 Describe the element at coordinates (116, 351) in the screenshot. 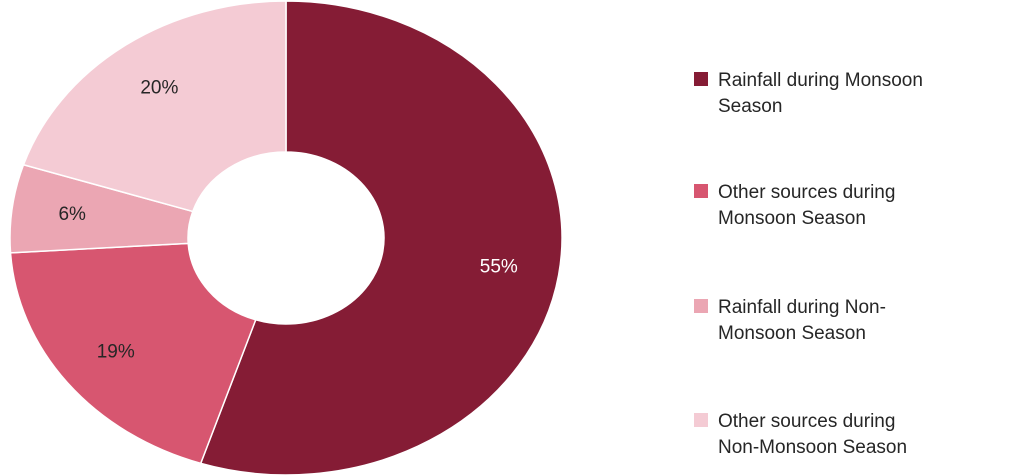

I see `slice-label-other-monsoon: 19%` at that location.